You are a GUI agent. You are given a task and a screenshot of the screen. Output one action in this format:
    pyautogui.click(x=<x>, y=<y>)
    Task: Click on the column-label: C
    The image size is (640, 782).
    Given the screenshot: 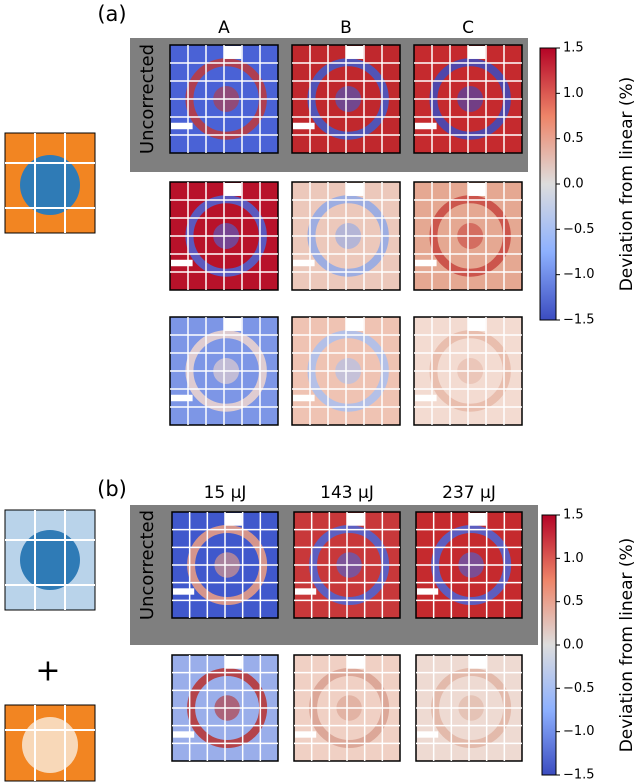 What is the action you would take?
    pyautogui.click(x=468, y=28)
    